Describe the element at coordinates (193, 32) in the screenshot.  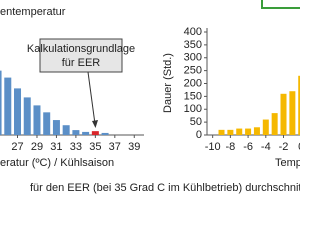
I see `y-tick-label: 400` at that location.